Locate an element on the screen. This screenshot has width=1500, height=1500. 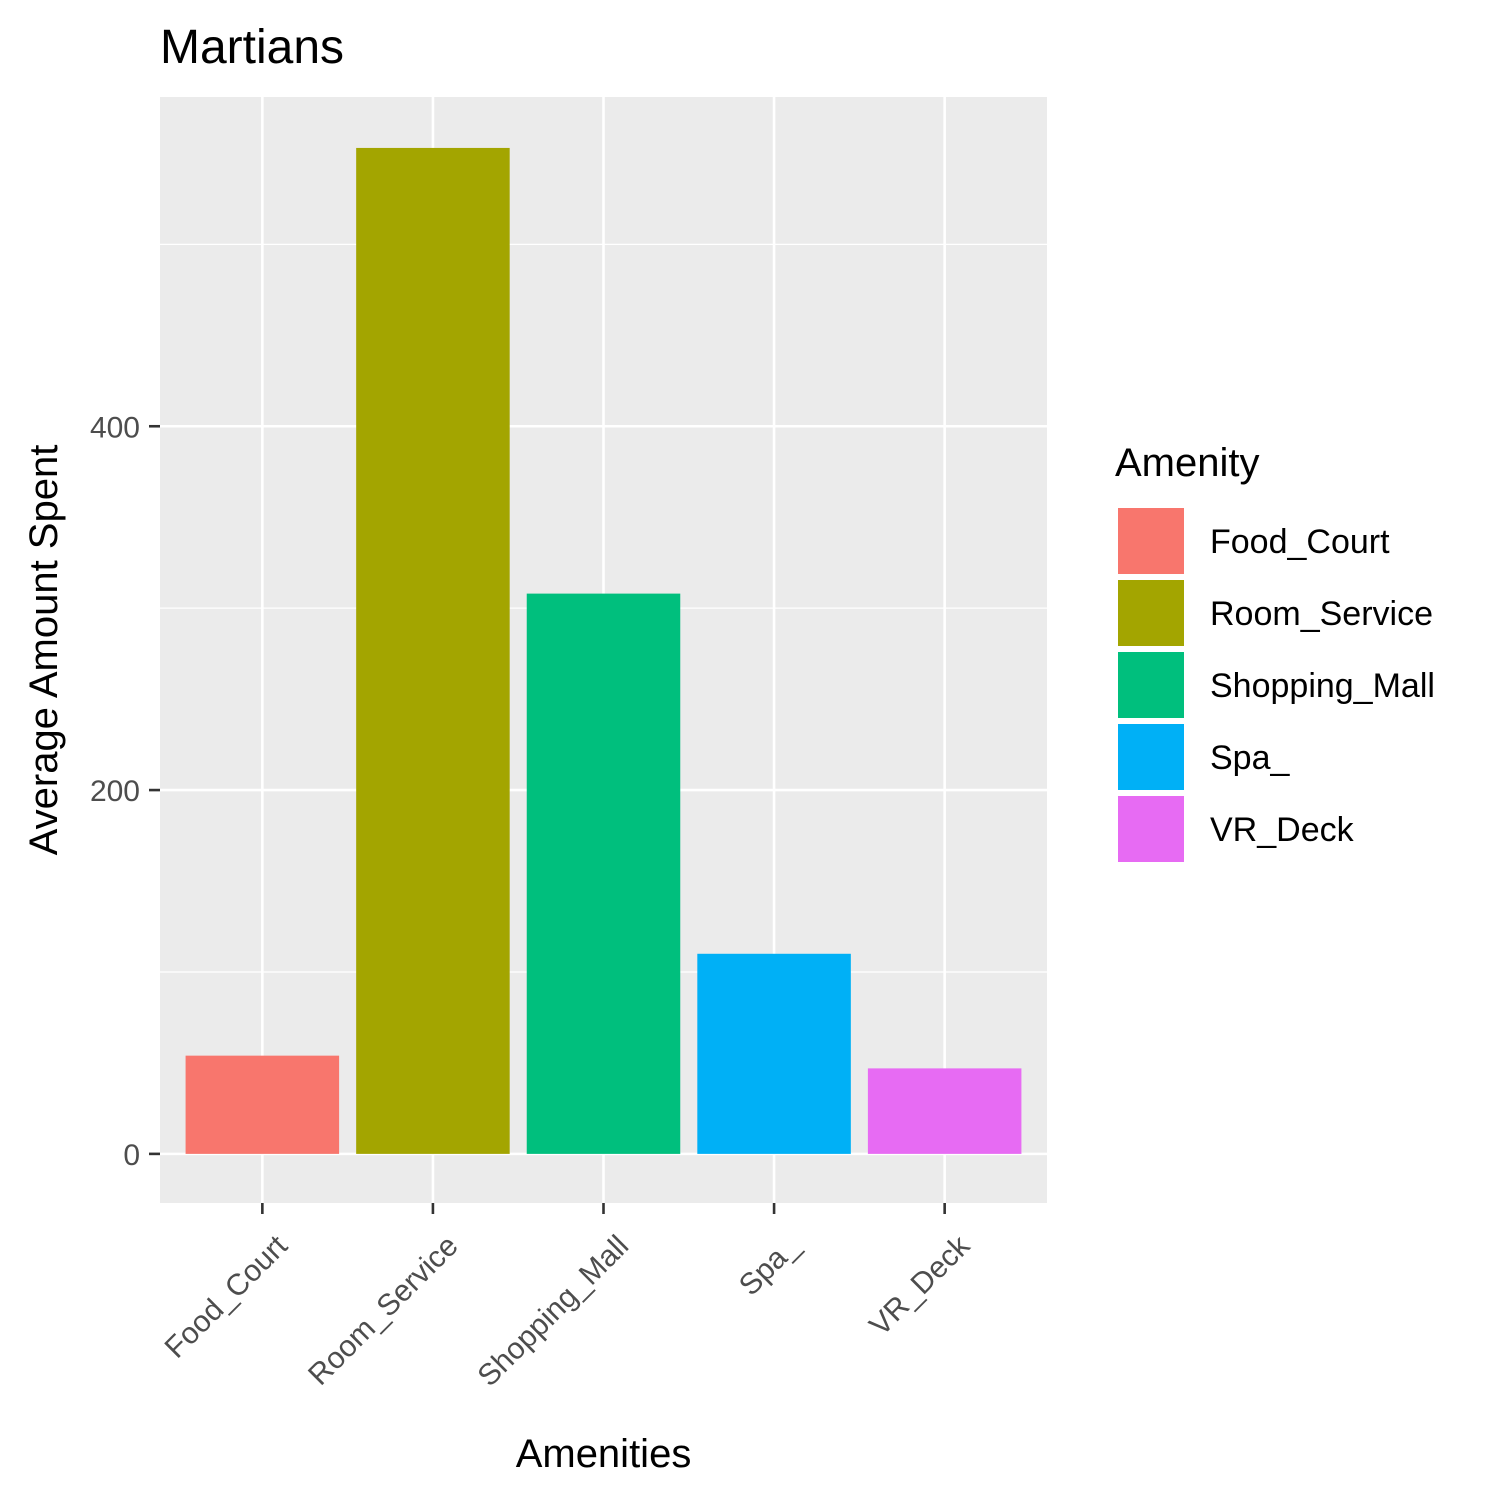
legend-item-vr-deck: VR_Deck is located at coordinates (1235, 829).